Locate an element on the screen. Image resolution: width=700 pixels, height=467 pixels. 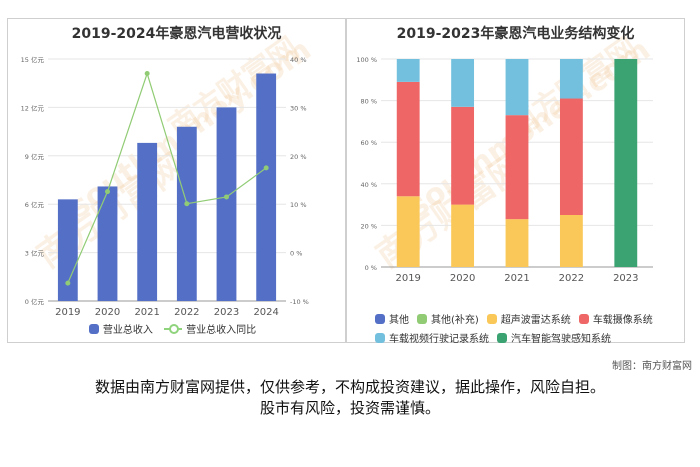
y-tick-label: 20 % is located at coordinates (368, 226).